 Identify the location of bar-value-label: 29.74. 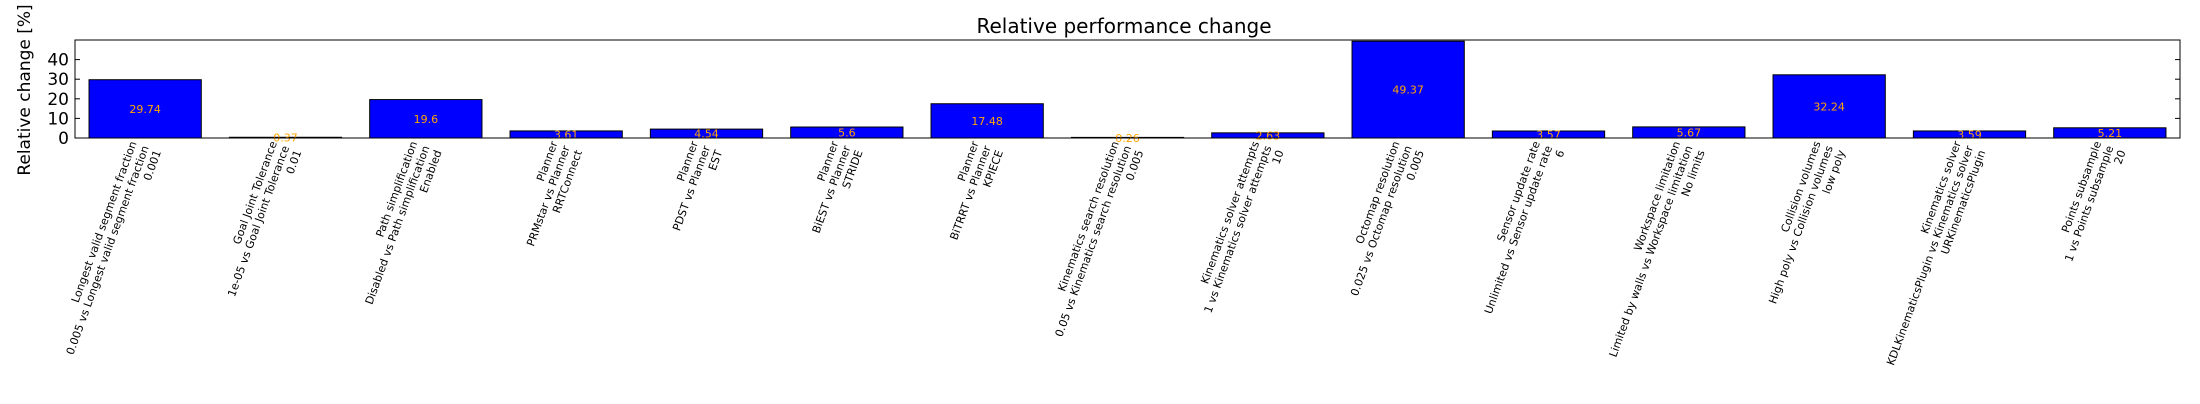
(145, 109).